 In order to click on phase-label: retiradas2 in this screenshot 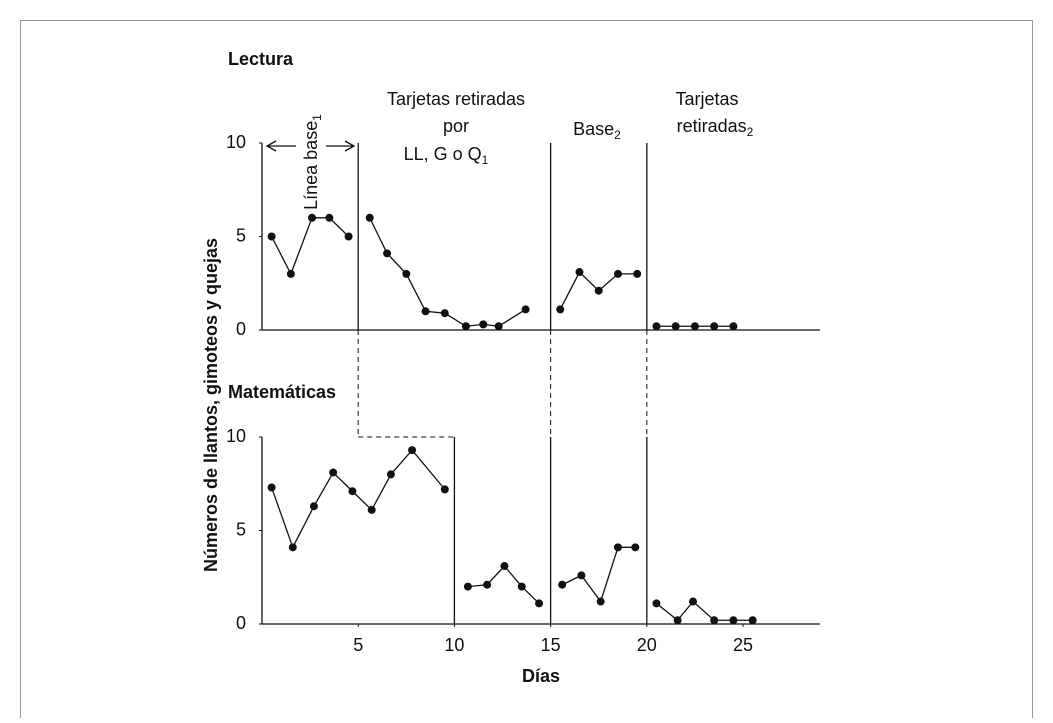, I will do `click(715, 127)`.